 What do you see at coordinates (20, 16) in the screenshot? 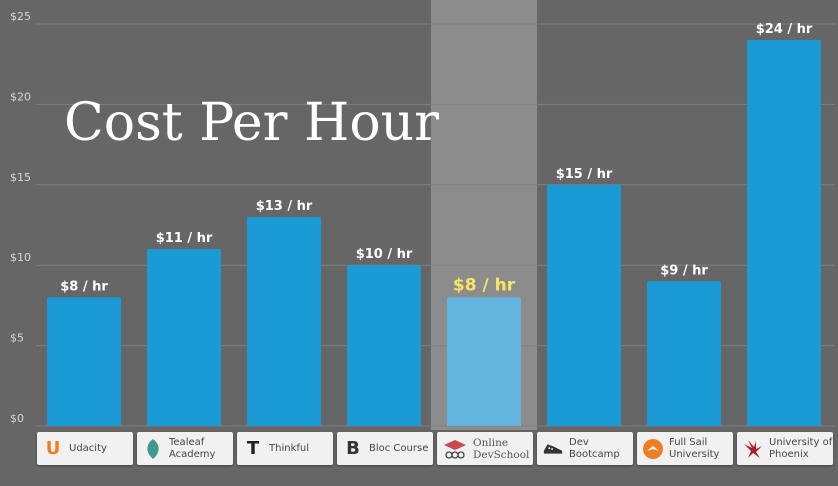
I see `y-tick-label: $25` at bounding box center [20, 16].